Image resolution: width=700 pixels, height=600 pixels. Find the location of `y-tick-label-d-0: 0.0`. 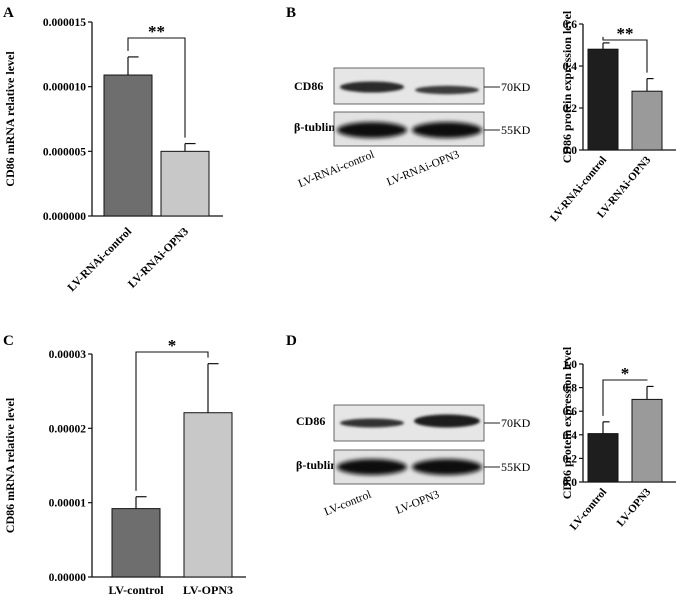

y-tick-label-d-0: 0.0 is located at coordinates (570, 483).